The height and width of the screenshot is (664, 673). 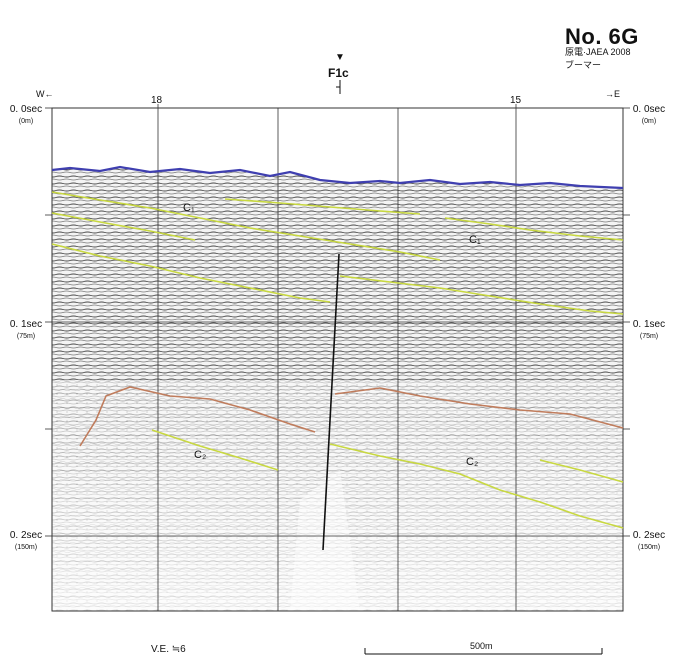 I want to click on survey-method: ブーマー, so click(x=583, y=65).